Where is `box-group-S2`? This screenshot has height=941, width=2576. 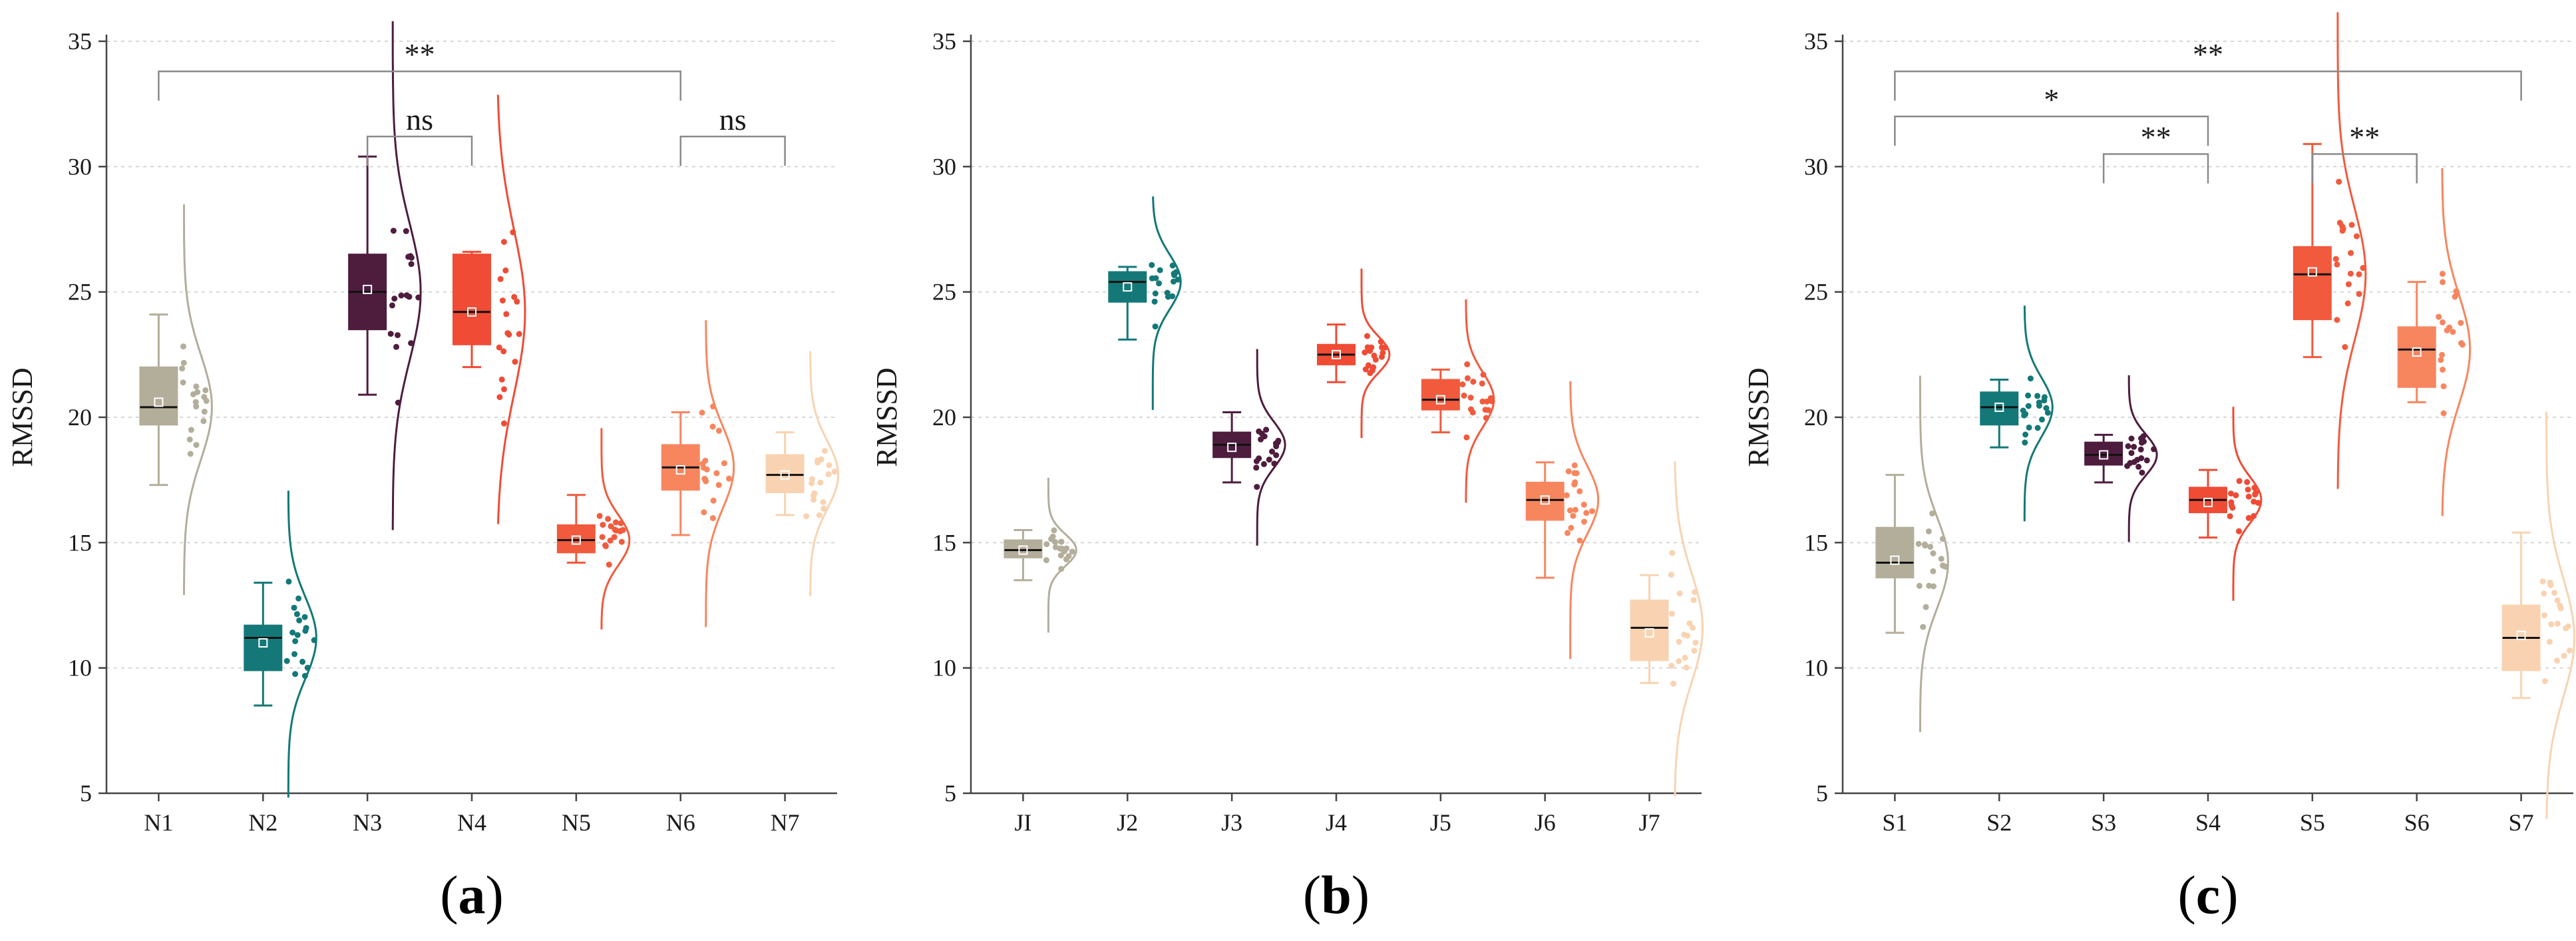
box-group-S2 is located at coordinates (2017, 414).